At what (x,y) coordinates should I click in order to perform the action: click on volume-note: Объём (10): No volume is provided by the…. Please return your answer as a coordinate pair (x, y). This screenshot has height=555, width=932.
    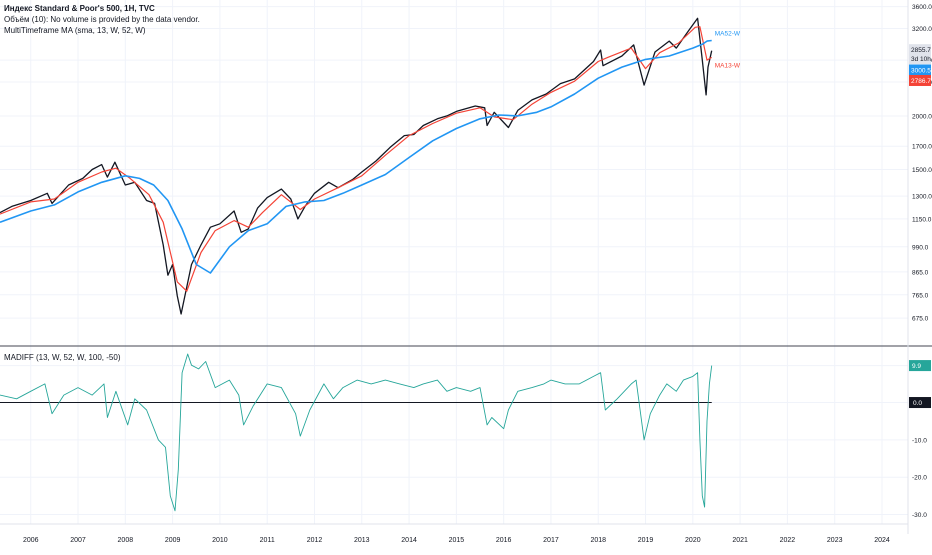
    Looking at the image, I should click on (102, 19).